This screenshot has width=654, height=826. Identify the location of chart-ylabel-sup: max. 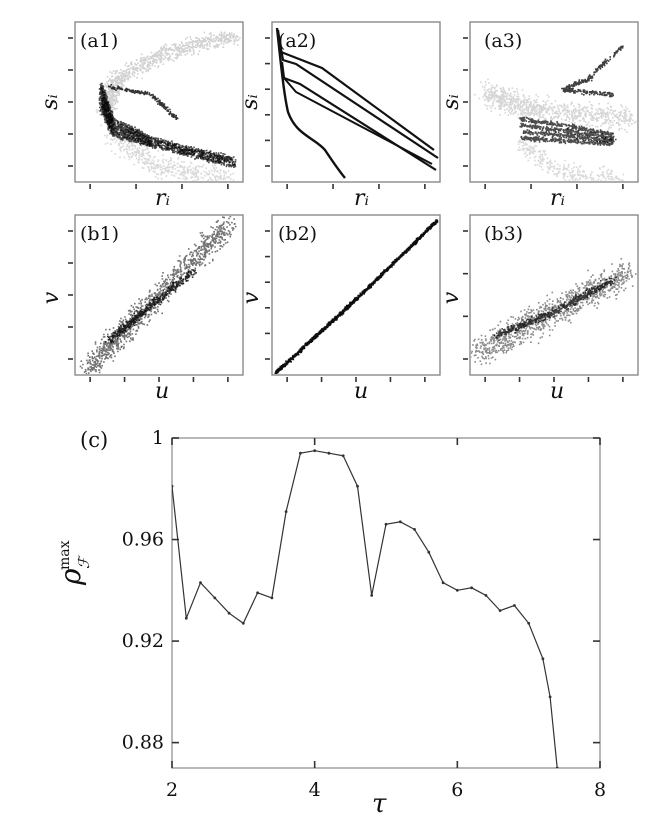
(65, 555).